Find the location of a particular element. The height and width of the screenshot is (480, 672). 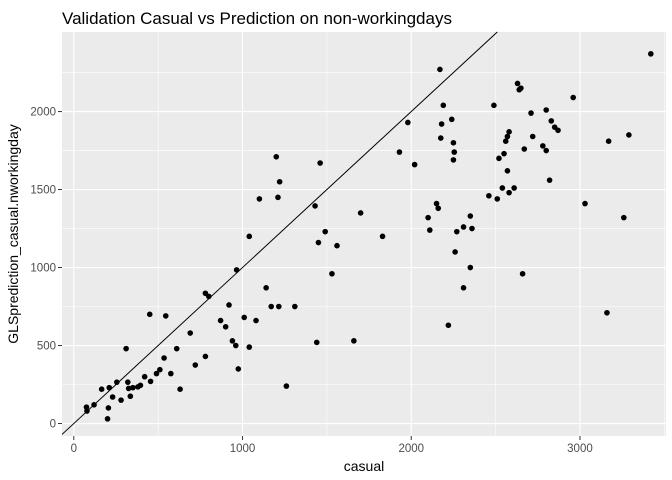

y-tick-label: 1000 is located at coordinates (43, 269).